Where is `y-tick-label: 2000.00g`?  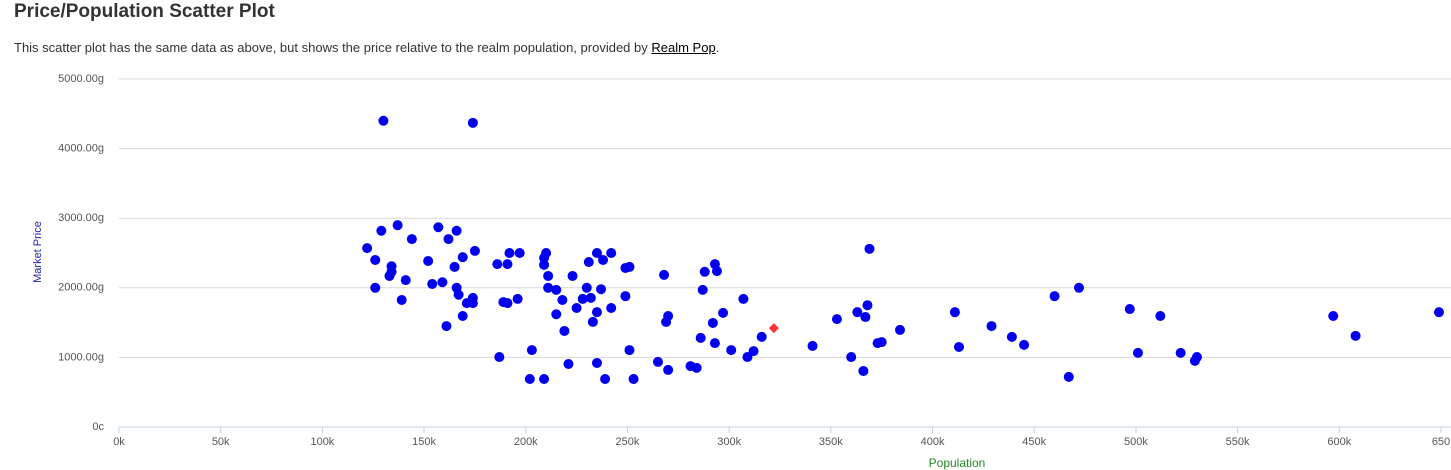 y-tick-label: 2000.00g is located at coordinates (81, 288).